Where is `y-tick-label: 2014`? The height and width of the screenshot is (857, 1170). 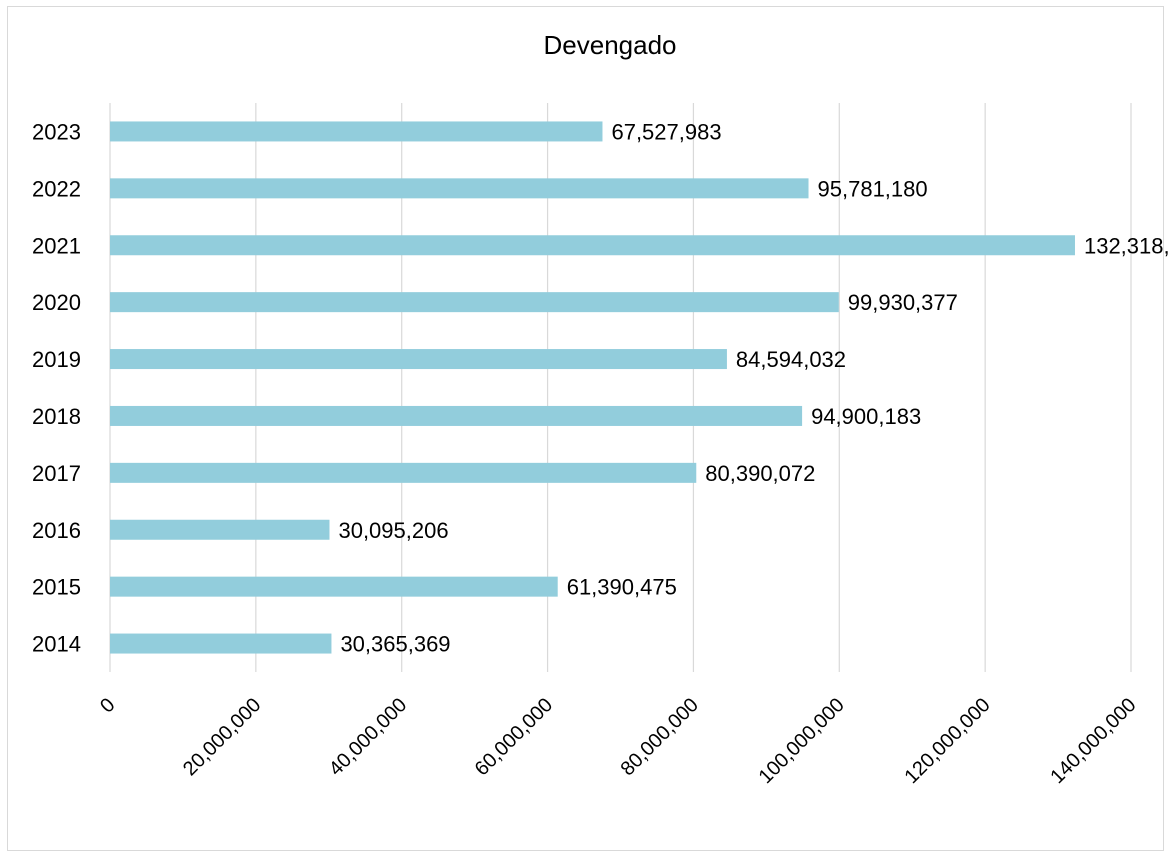 y-tick-label: 2014 is located at coordinates (56, 644).